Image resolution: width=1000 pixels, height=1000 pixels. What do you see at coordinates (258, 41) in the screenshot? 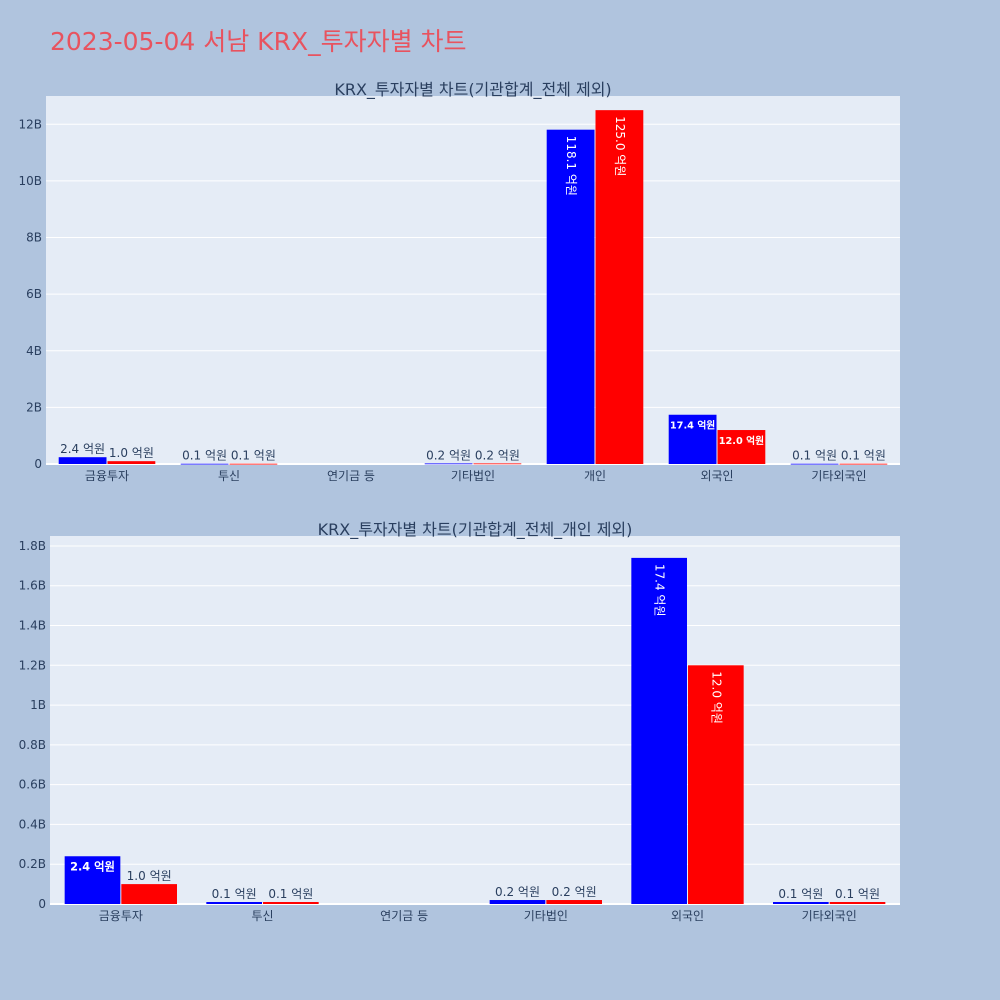
I see `page-title: 2023-05-04 서남 KRX_투자자별 차트` at bounding box center [258, 41].